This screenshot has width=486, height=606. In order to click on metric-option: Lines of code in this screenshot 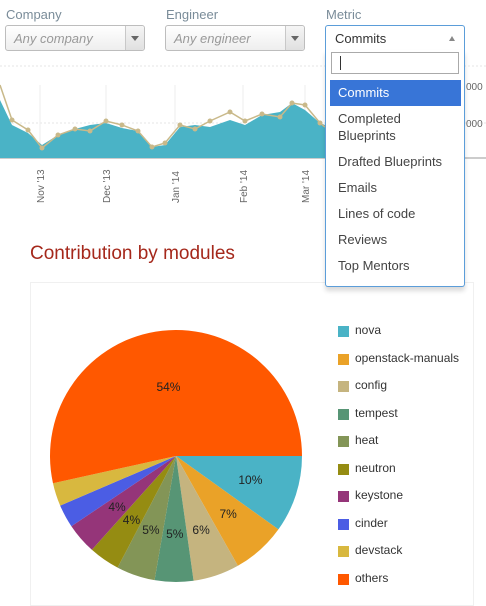, I will do `click(377, 213)`.